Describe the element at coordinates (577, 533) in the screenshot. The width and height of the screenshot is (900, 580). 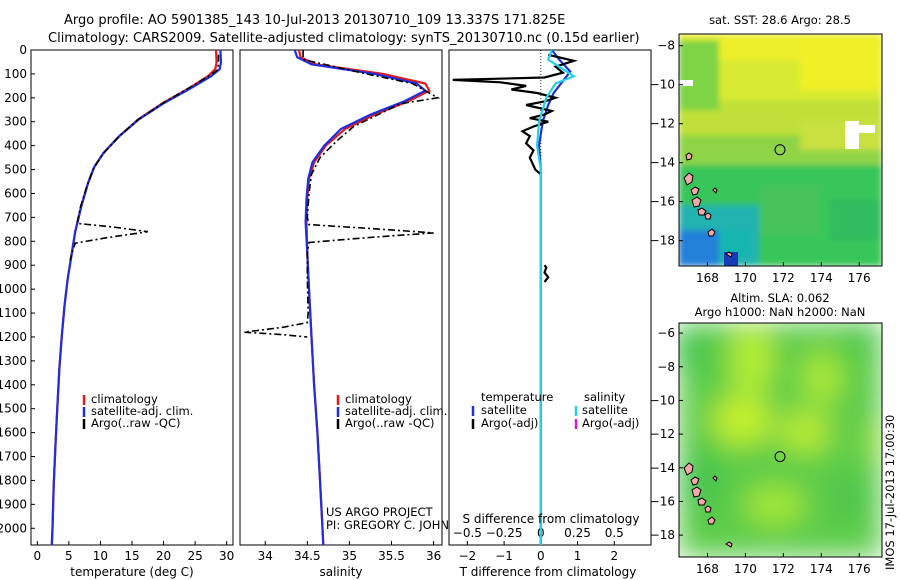
I see `salinity-diff-tick-label: 0.25` at that location.